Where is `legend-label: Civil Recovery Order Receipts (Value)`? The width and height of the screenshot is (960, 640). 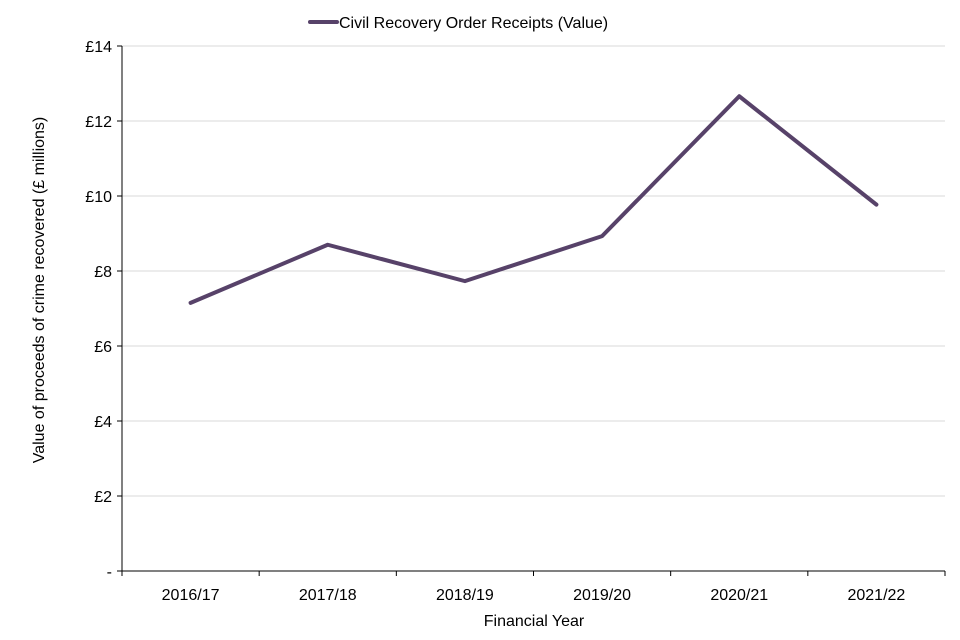
legend-label: Civil Recovery Order Receipts (Value) is located at coordinates (473, 23).